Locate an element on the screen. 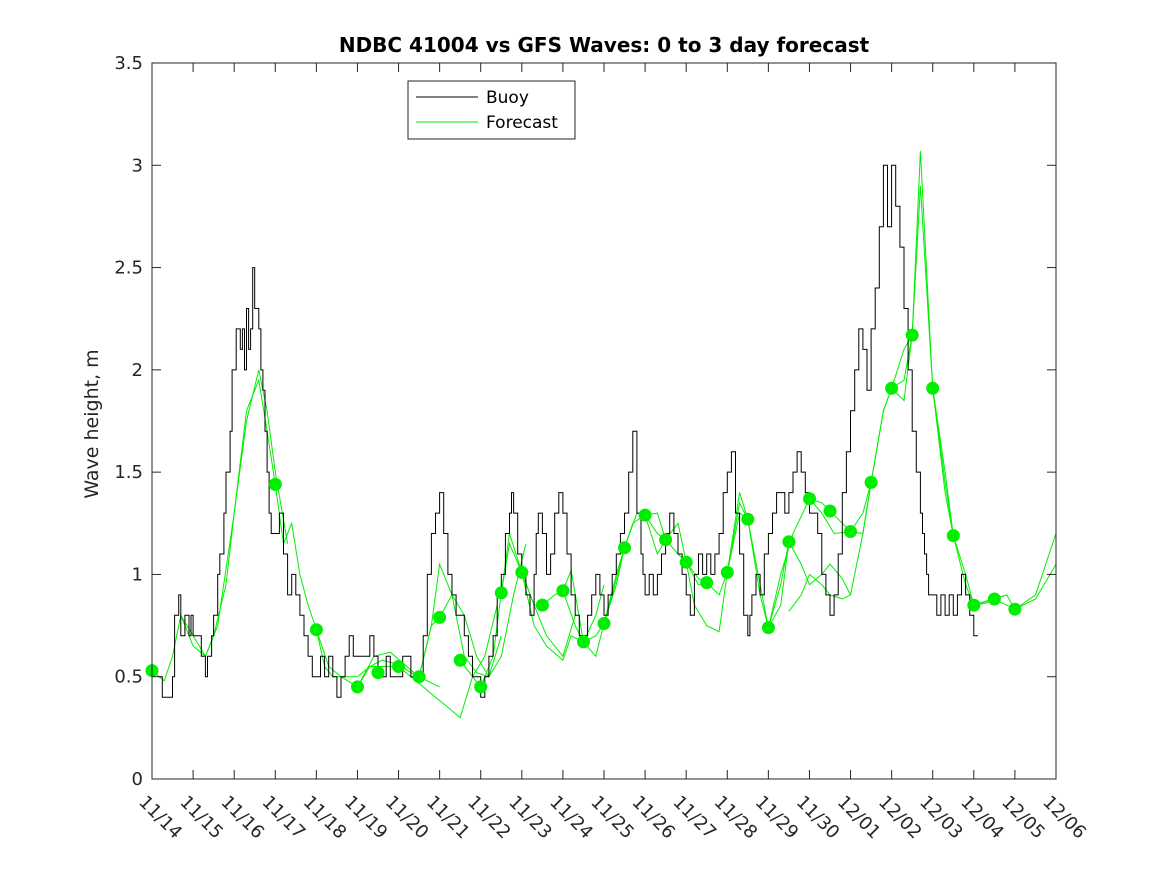  legend: Buoy Forecast is located at coordinates (491, 110).